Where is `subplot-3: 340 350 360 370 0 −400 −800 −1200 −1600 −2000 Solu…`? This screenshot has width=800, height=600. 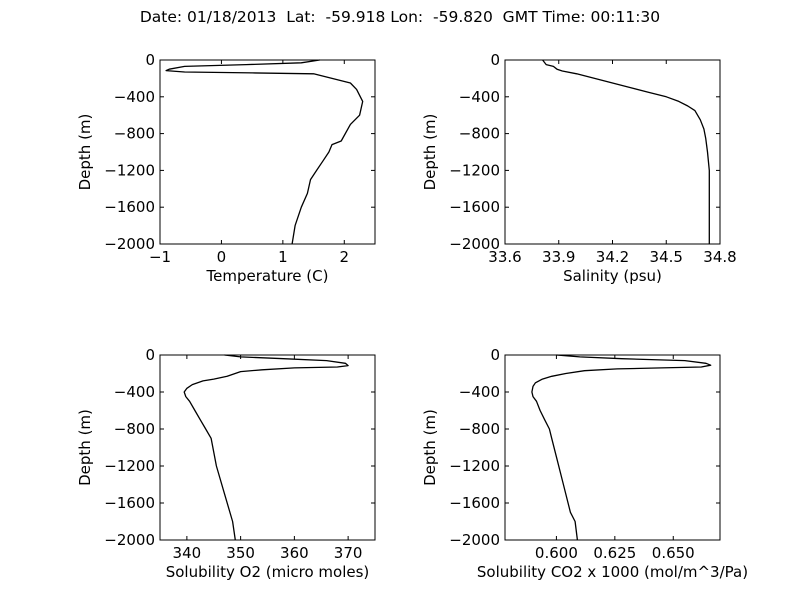
subplot-3: 340 350 360 370 0 −400 −800 −1200 −1600 −2000 Solu… is located at coordinates (226, 463).